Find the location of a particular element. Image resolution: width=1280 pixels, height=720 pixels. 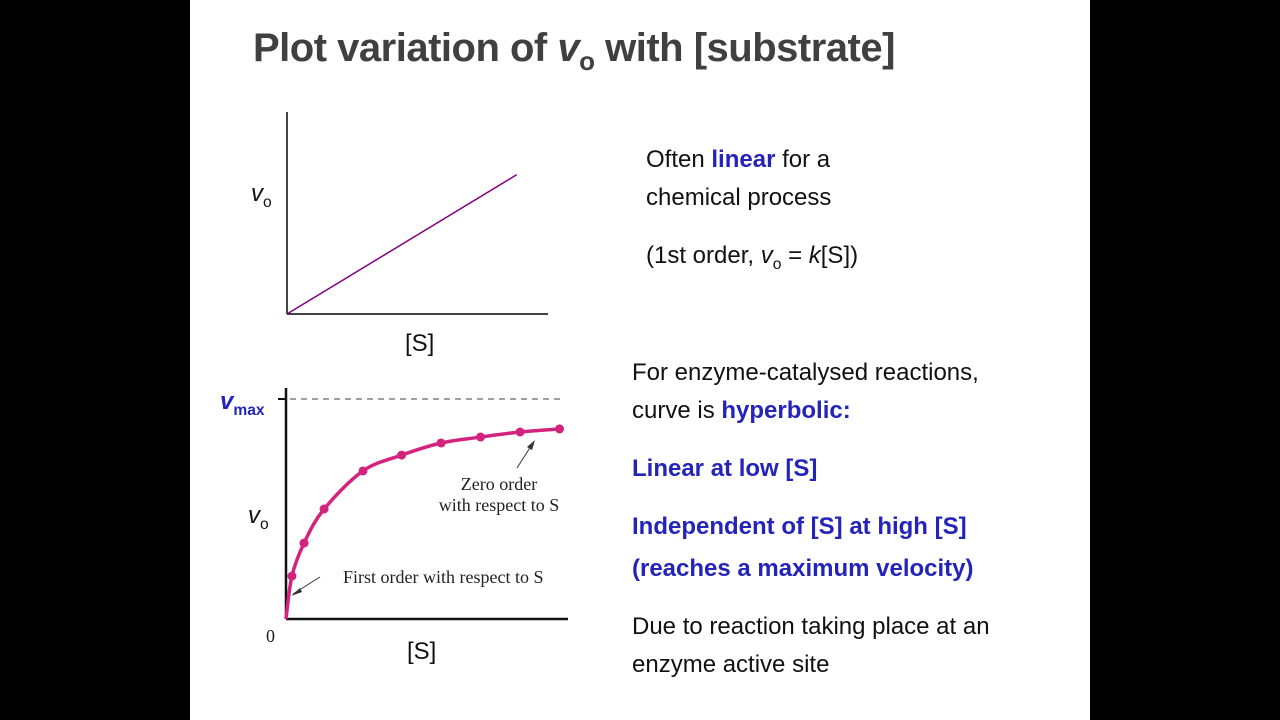

zero-order-annotation: Zero order with respect to S is located at coordinates (499, 494).